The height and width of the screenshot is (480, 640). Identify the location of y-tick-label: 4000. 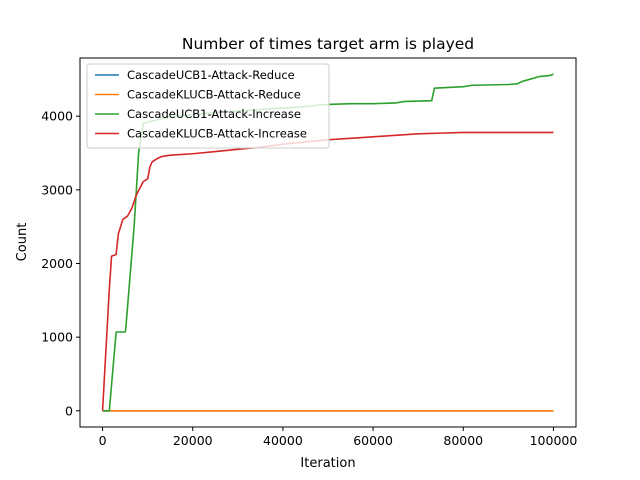
(57, 116).